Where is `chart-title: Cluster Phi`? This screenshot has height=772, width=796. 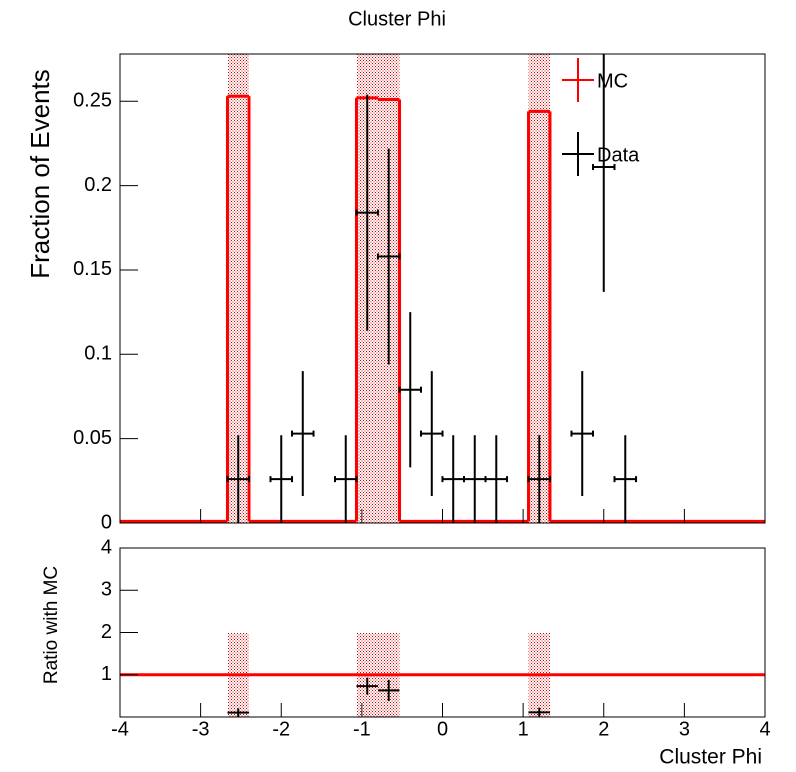
chart-title: Cluster Phi is located at coordinates (397, 19).